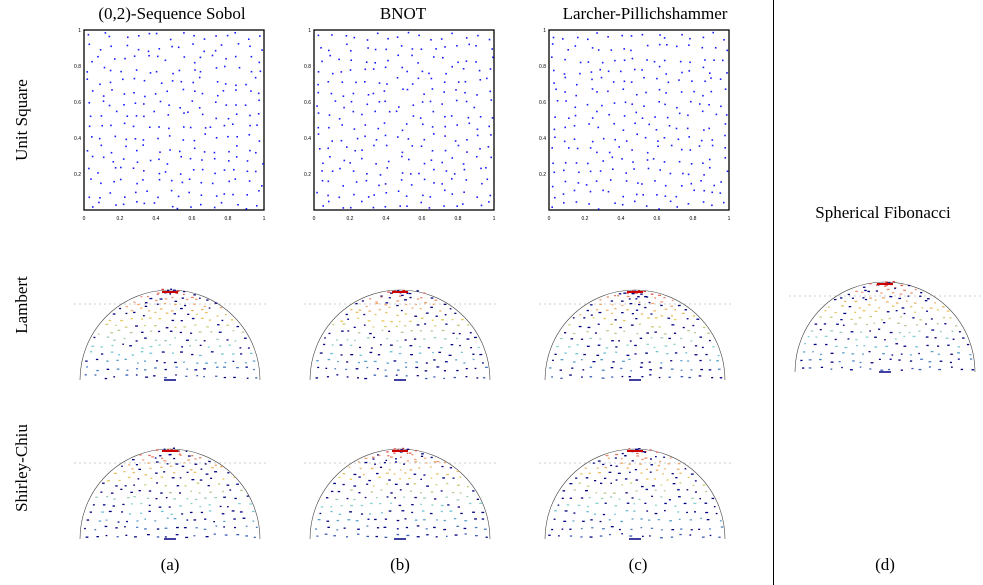 The image size is (983, 585). I want to click on y-tick-label: 1, so click(79, 31).